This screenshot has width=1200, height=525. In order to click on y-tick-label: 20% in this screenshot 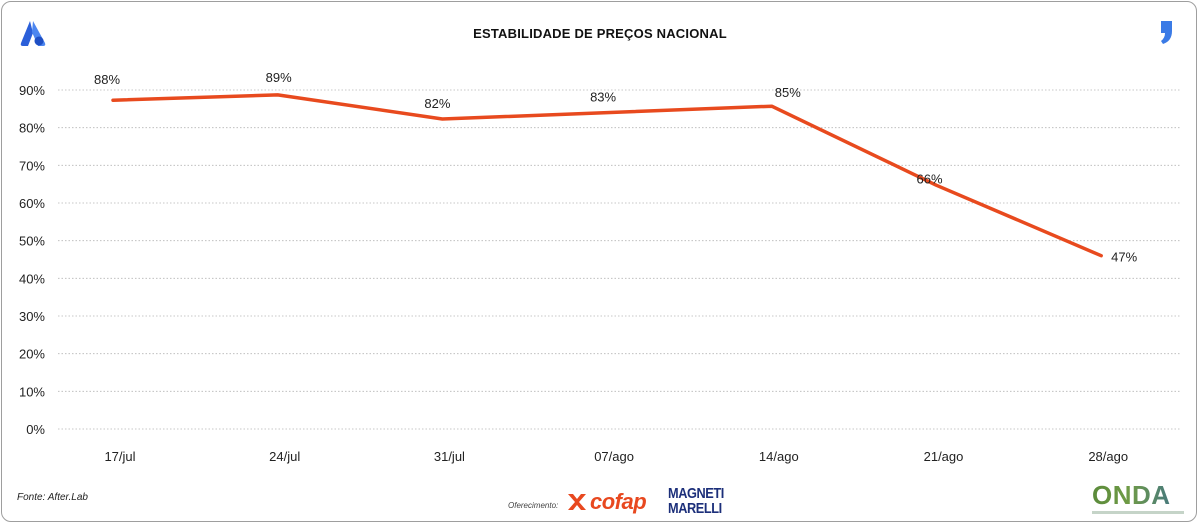, I will do `click(32, 354)`.